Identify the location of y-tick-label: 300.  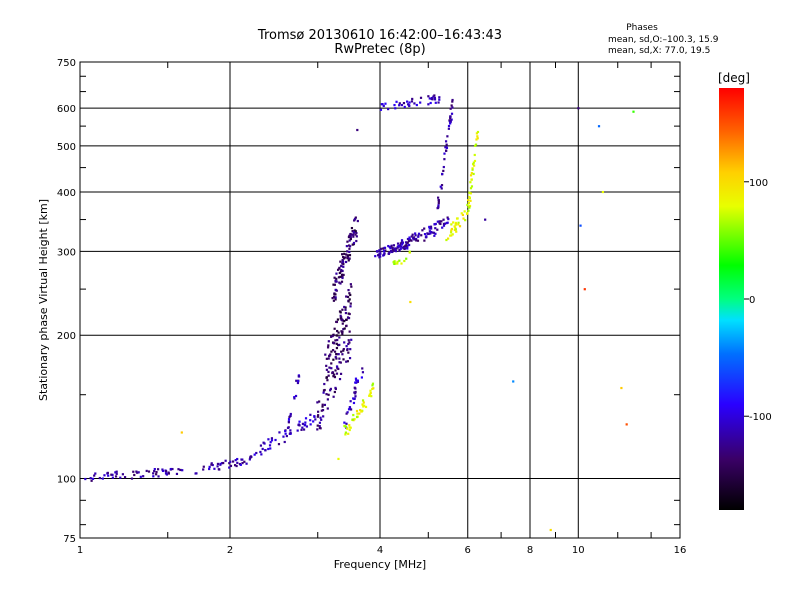
(66, 252).